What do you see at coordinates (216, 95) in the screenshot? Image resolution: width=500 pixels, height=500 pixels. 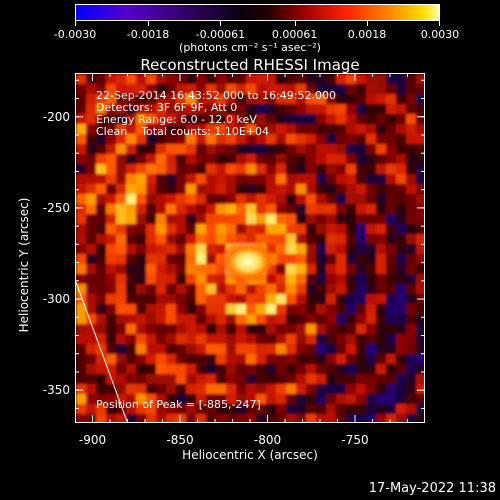 I see `annotation-time: 22-Sep-2014 16:43:52.000 to 16:49:52.000` at bounding box center [216, 95].